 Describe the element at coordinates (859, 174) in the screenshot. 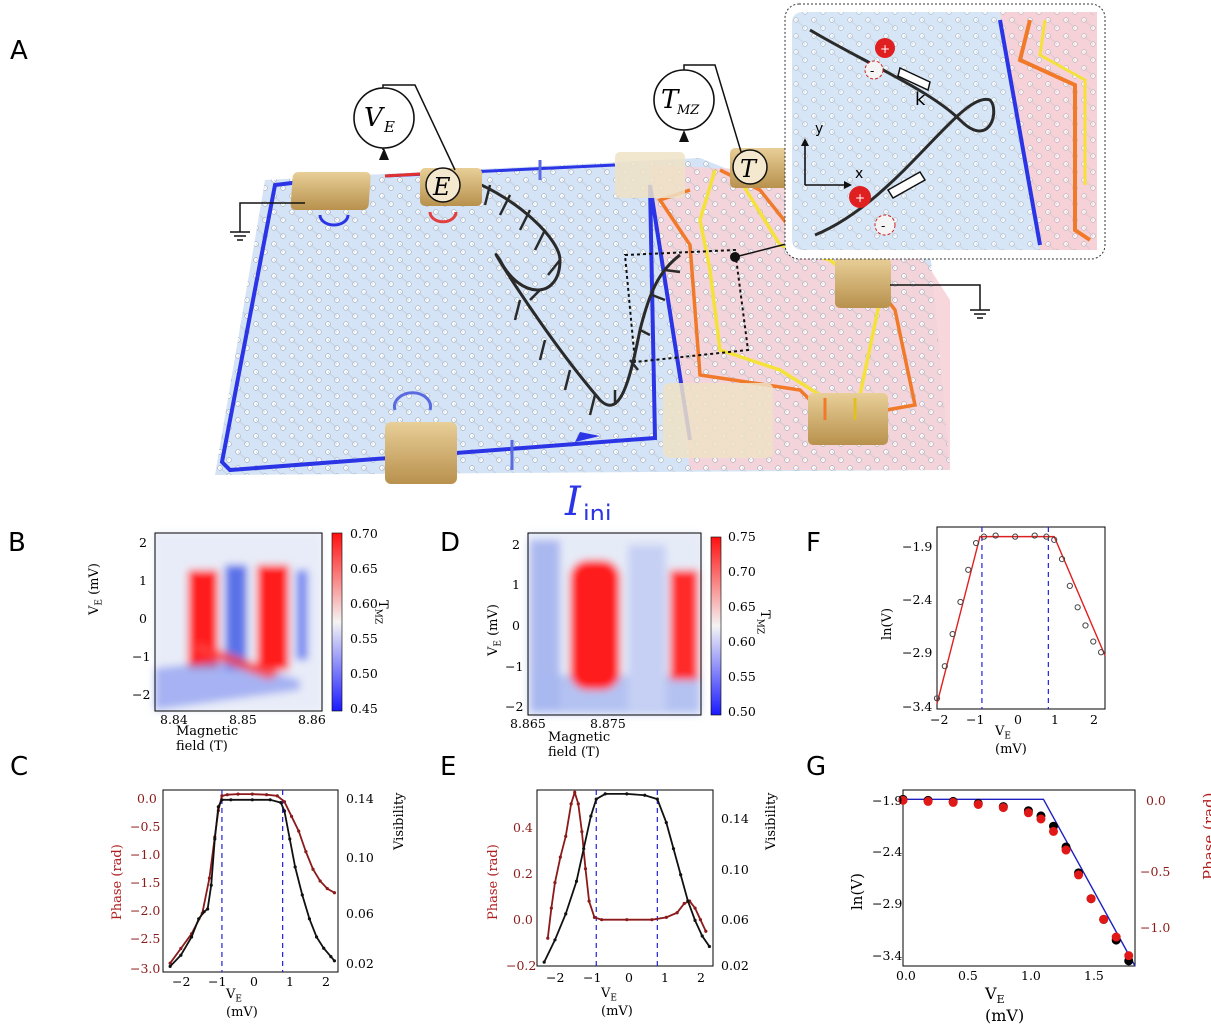

I see `axis-x-label: x` at that location.